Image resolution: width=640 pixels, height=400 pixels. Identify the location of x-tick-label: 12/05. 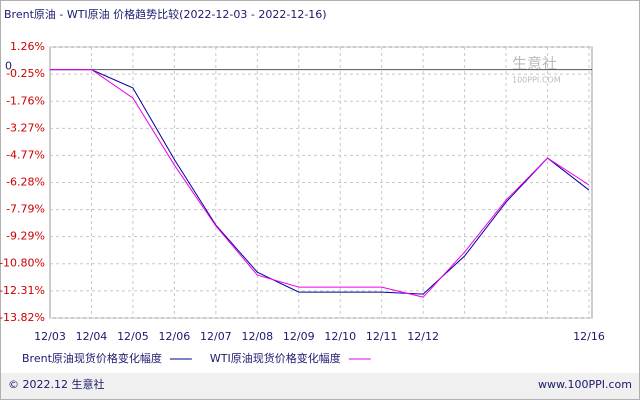
(133, 336).